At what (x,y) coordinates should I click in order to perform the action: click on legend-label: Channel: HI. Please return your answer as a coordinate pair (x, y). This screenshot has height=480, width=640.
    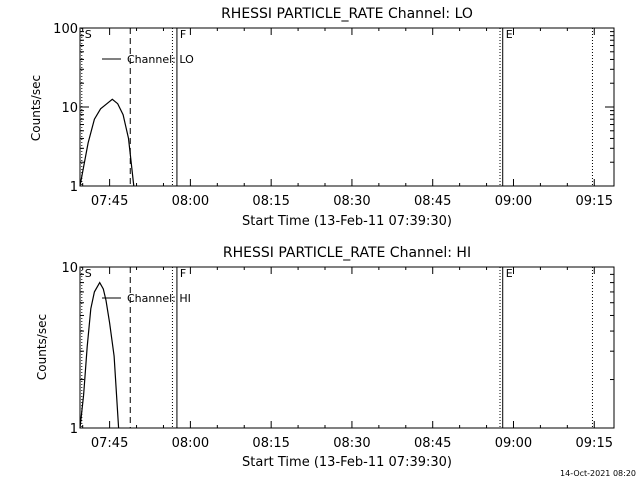
    Looking at the image, I should click on (159, 298).